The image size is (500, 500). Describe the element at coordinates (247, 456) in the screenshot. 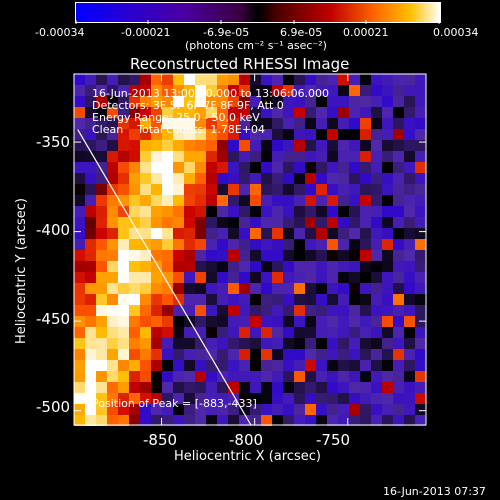

I see `x-axis-label: Heliocentric X (arcsec)` at that location.